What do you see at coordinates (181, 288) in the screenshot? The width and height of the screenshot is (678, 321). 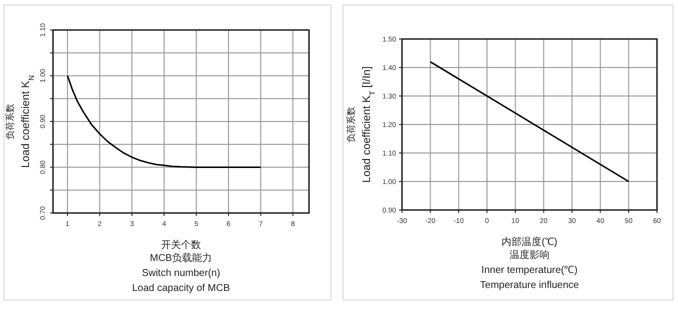 I see `text: Load capacity of MCB` at bounding box center [181, 288].